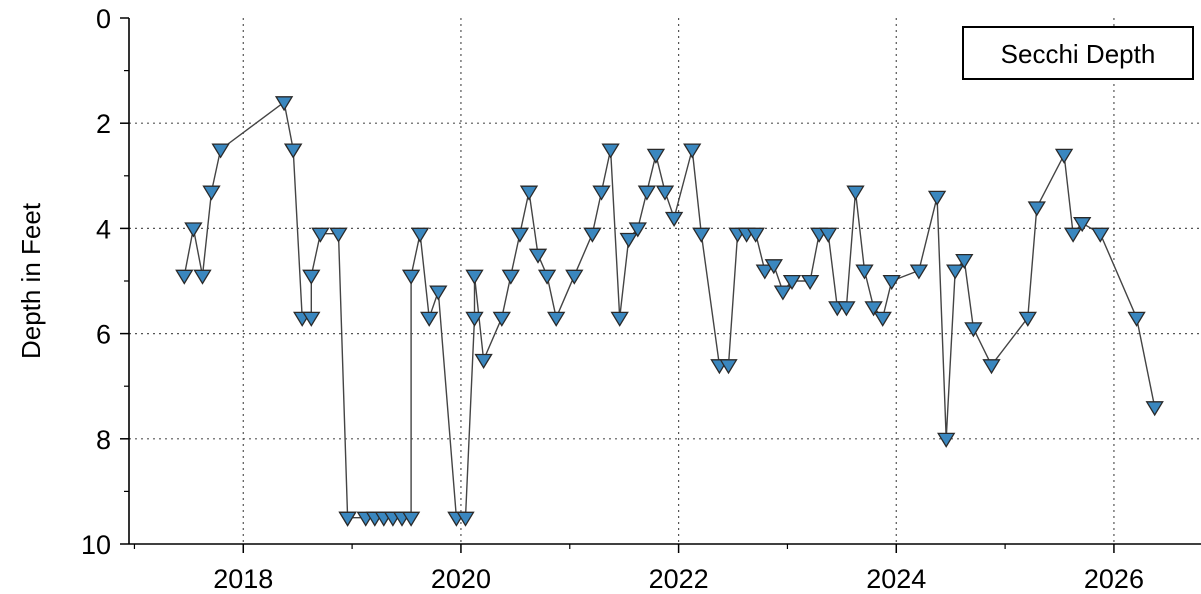 The width and height of the screenshot is (1201, 594). Describe the element at coordinates (96, 545) in the screenshot. I see `y-tick-label: 10` at that location.